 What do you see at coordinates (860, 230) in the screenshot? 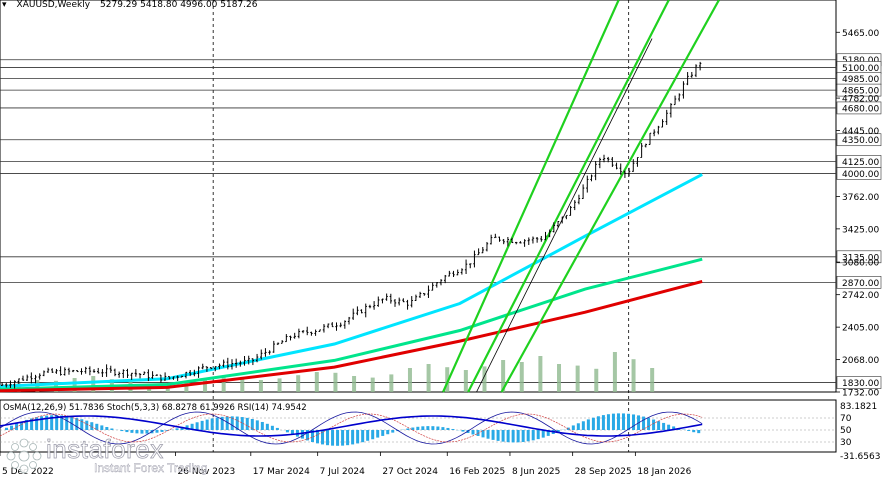
I see `price-tick-label-4: 3425.00` at bounding box center [860, 230].